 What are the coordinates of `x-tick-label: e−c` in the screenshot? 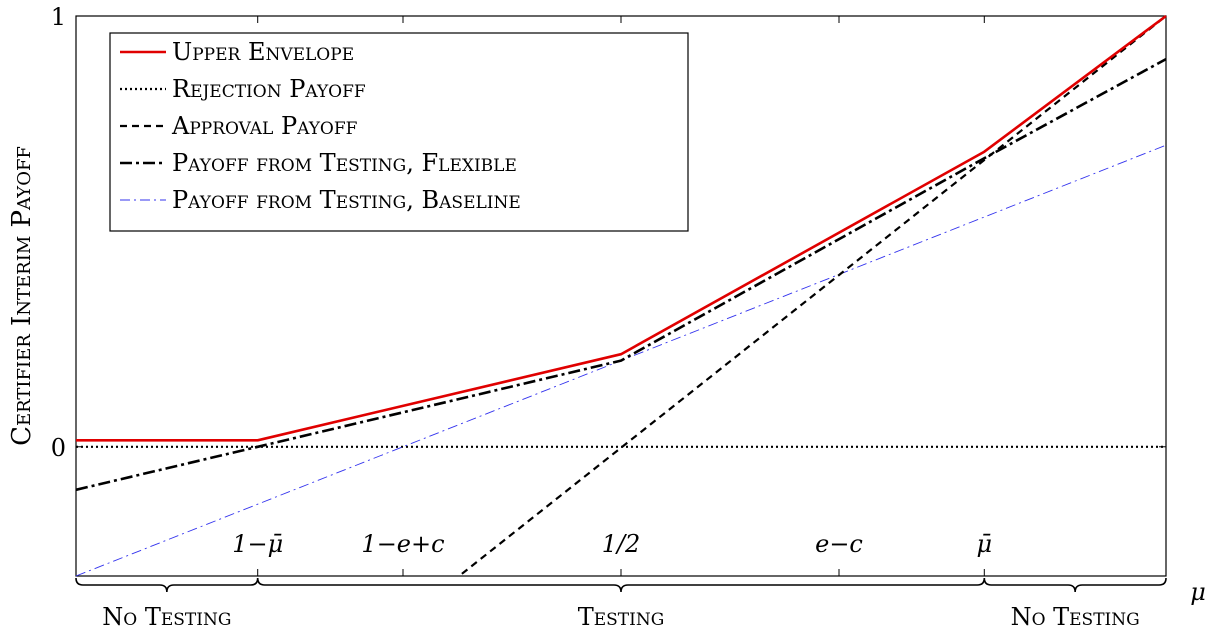 It's located at (839, 544).